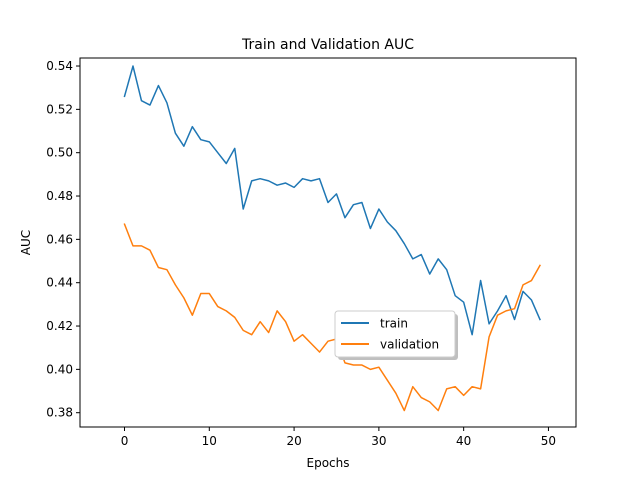  What do you see at coordinates (378, 441) in the screenshot?
I see `x-tick-label: 30` at bounding box center [378, 441].